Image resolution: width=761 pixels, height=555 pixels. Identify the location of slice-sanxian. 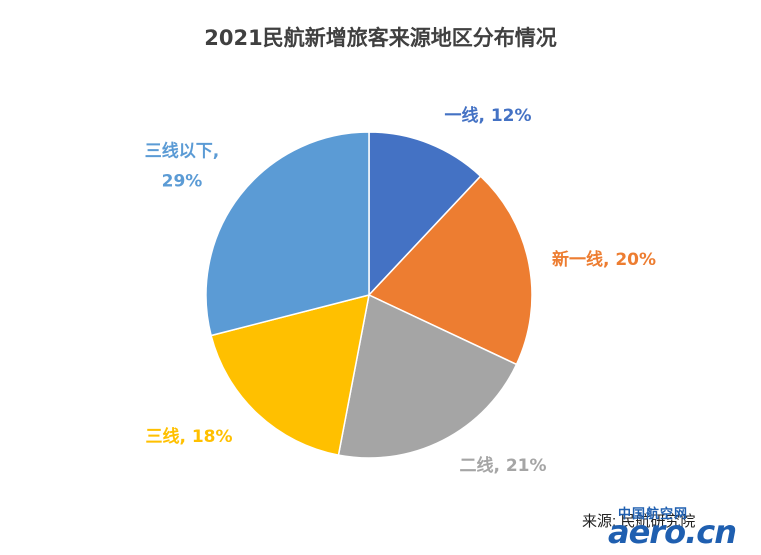
(290, 374).